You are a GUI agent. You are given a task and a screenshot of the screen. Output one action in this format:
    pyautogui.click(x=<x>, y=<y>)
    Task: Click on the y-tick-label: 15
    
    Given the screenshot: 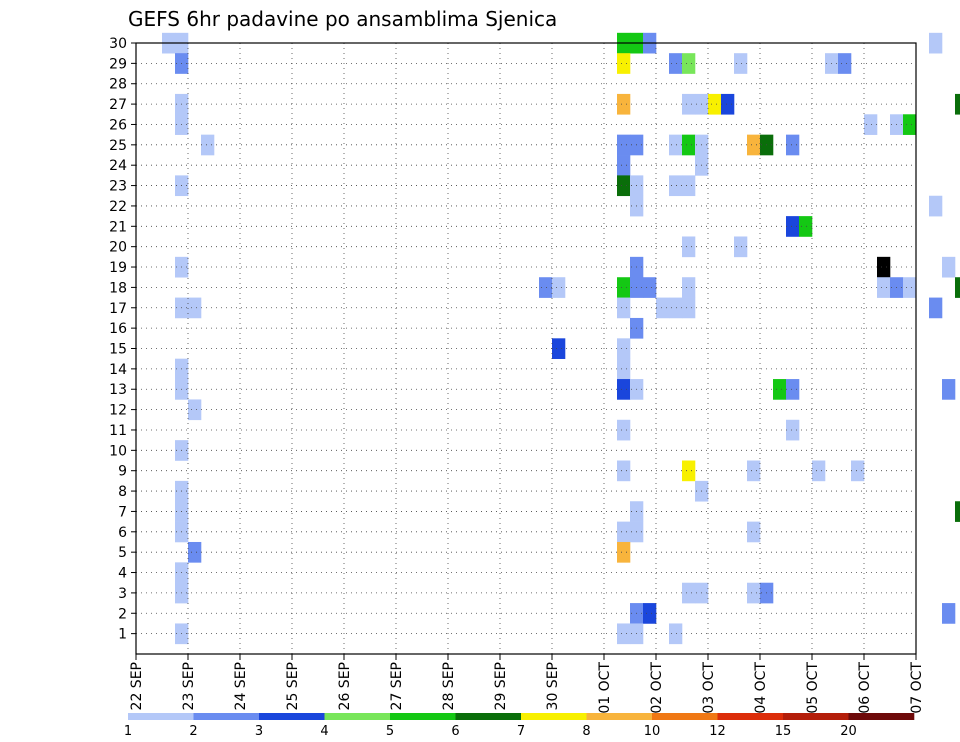 What is the action you would take?
    pyautogui.click(x=118, y=350)
    